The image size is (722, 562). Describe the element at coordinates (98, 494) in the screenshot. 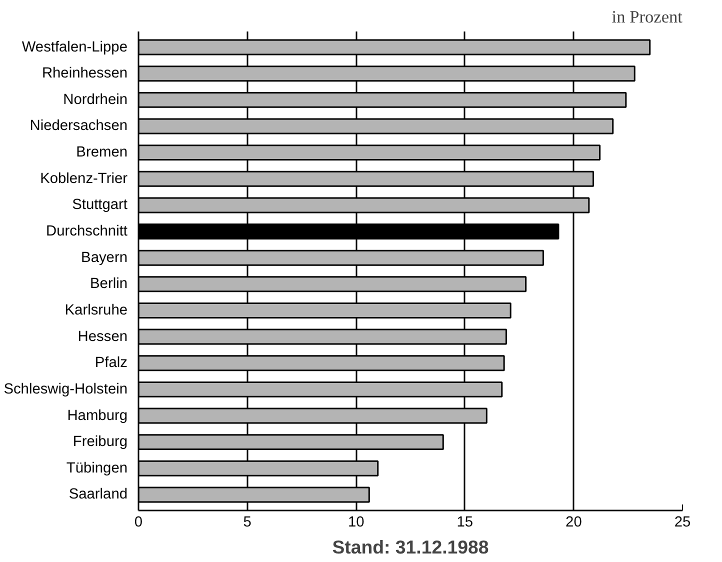

I see `y-tick-label: Saarland` at that location.